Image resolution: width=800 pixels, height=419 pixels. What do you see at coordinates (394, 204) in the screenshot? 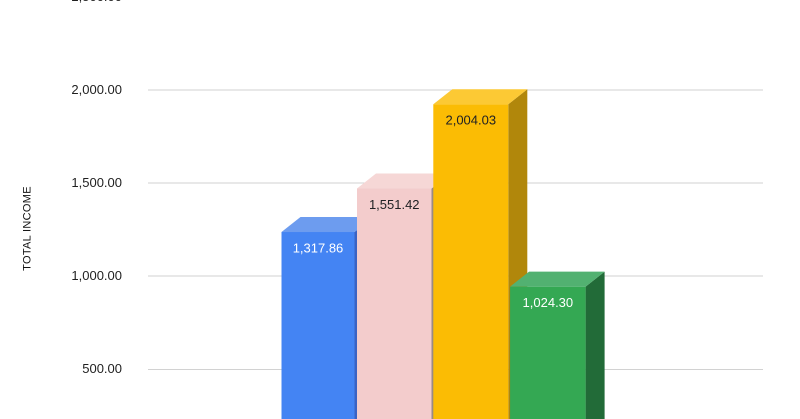
I see `bar-value-label: 1,551.42` at bounding box center [394, 204].